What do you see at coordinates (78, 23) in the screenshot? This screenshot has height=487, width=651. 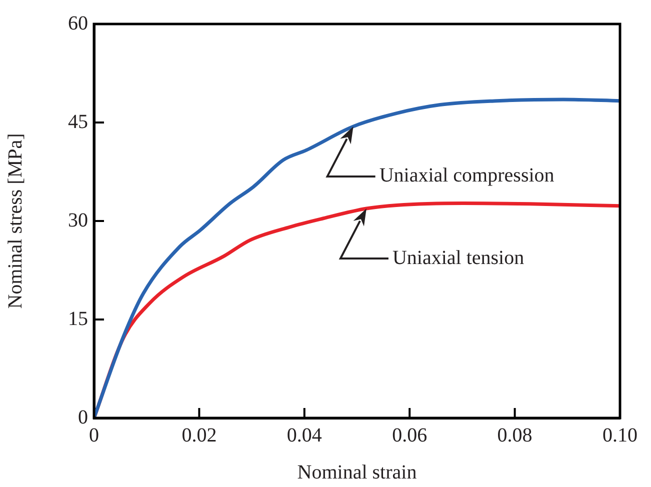 I see `y-tick-label: 60` at bounding box center [78, 23].